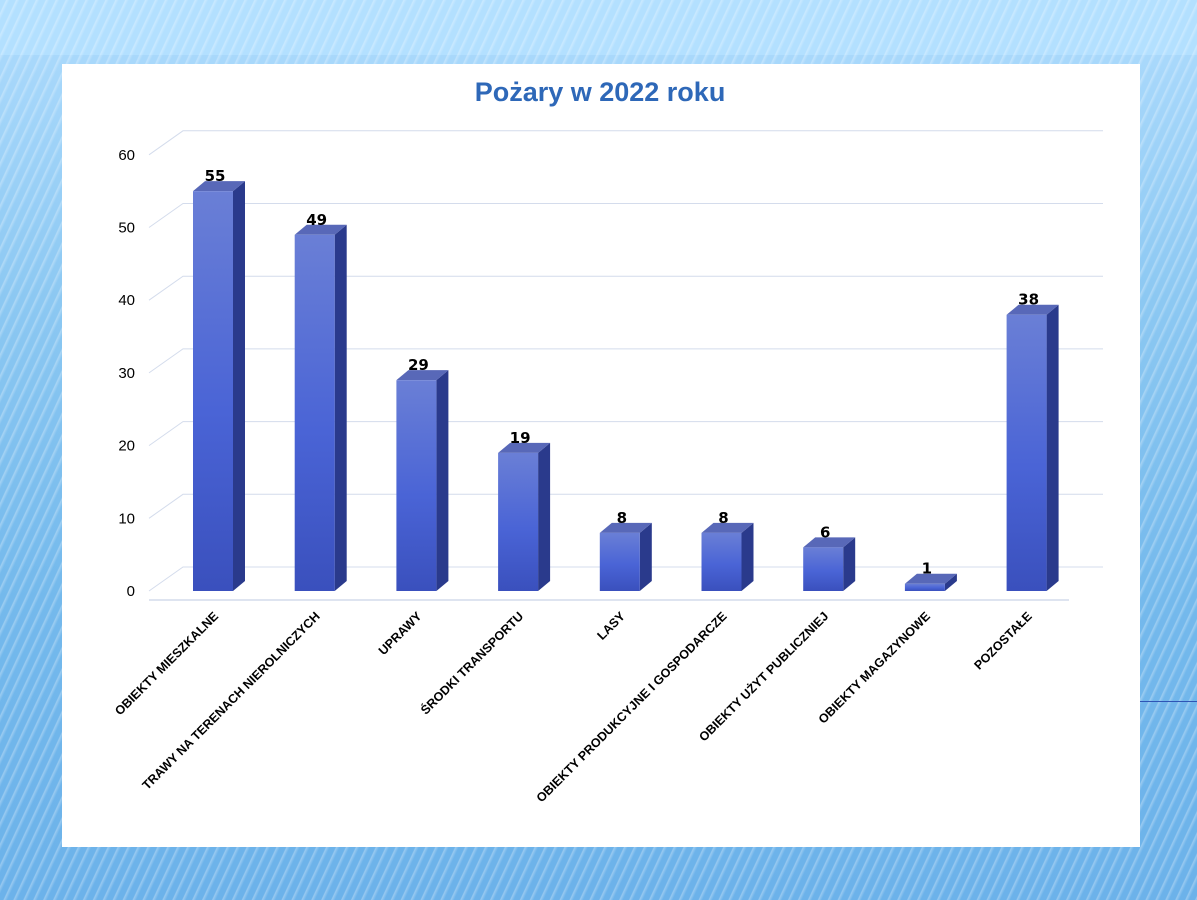 The image size is (1197, 900). Describe the element at coordinates (126, 446) in the screenshot. I see `y-tick-label: 20` at that location.